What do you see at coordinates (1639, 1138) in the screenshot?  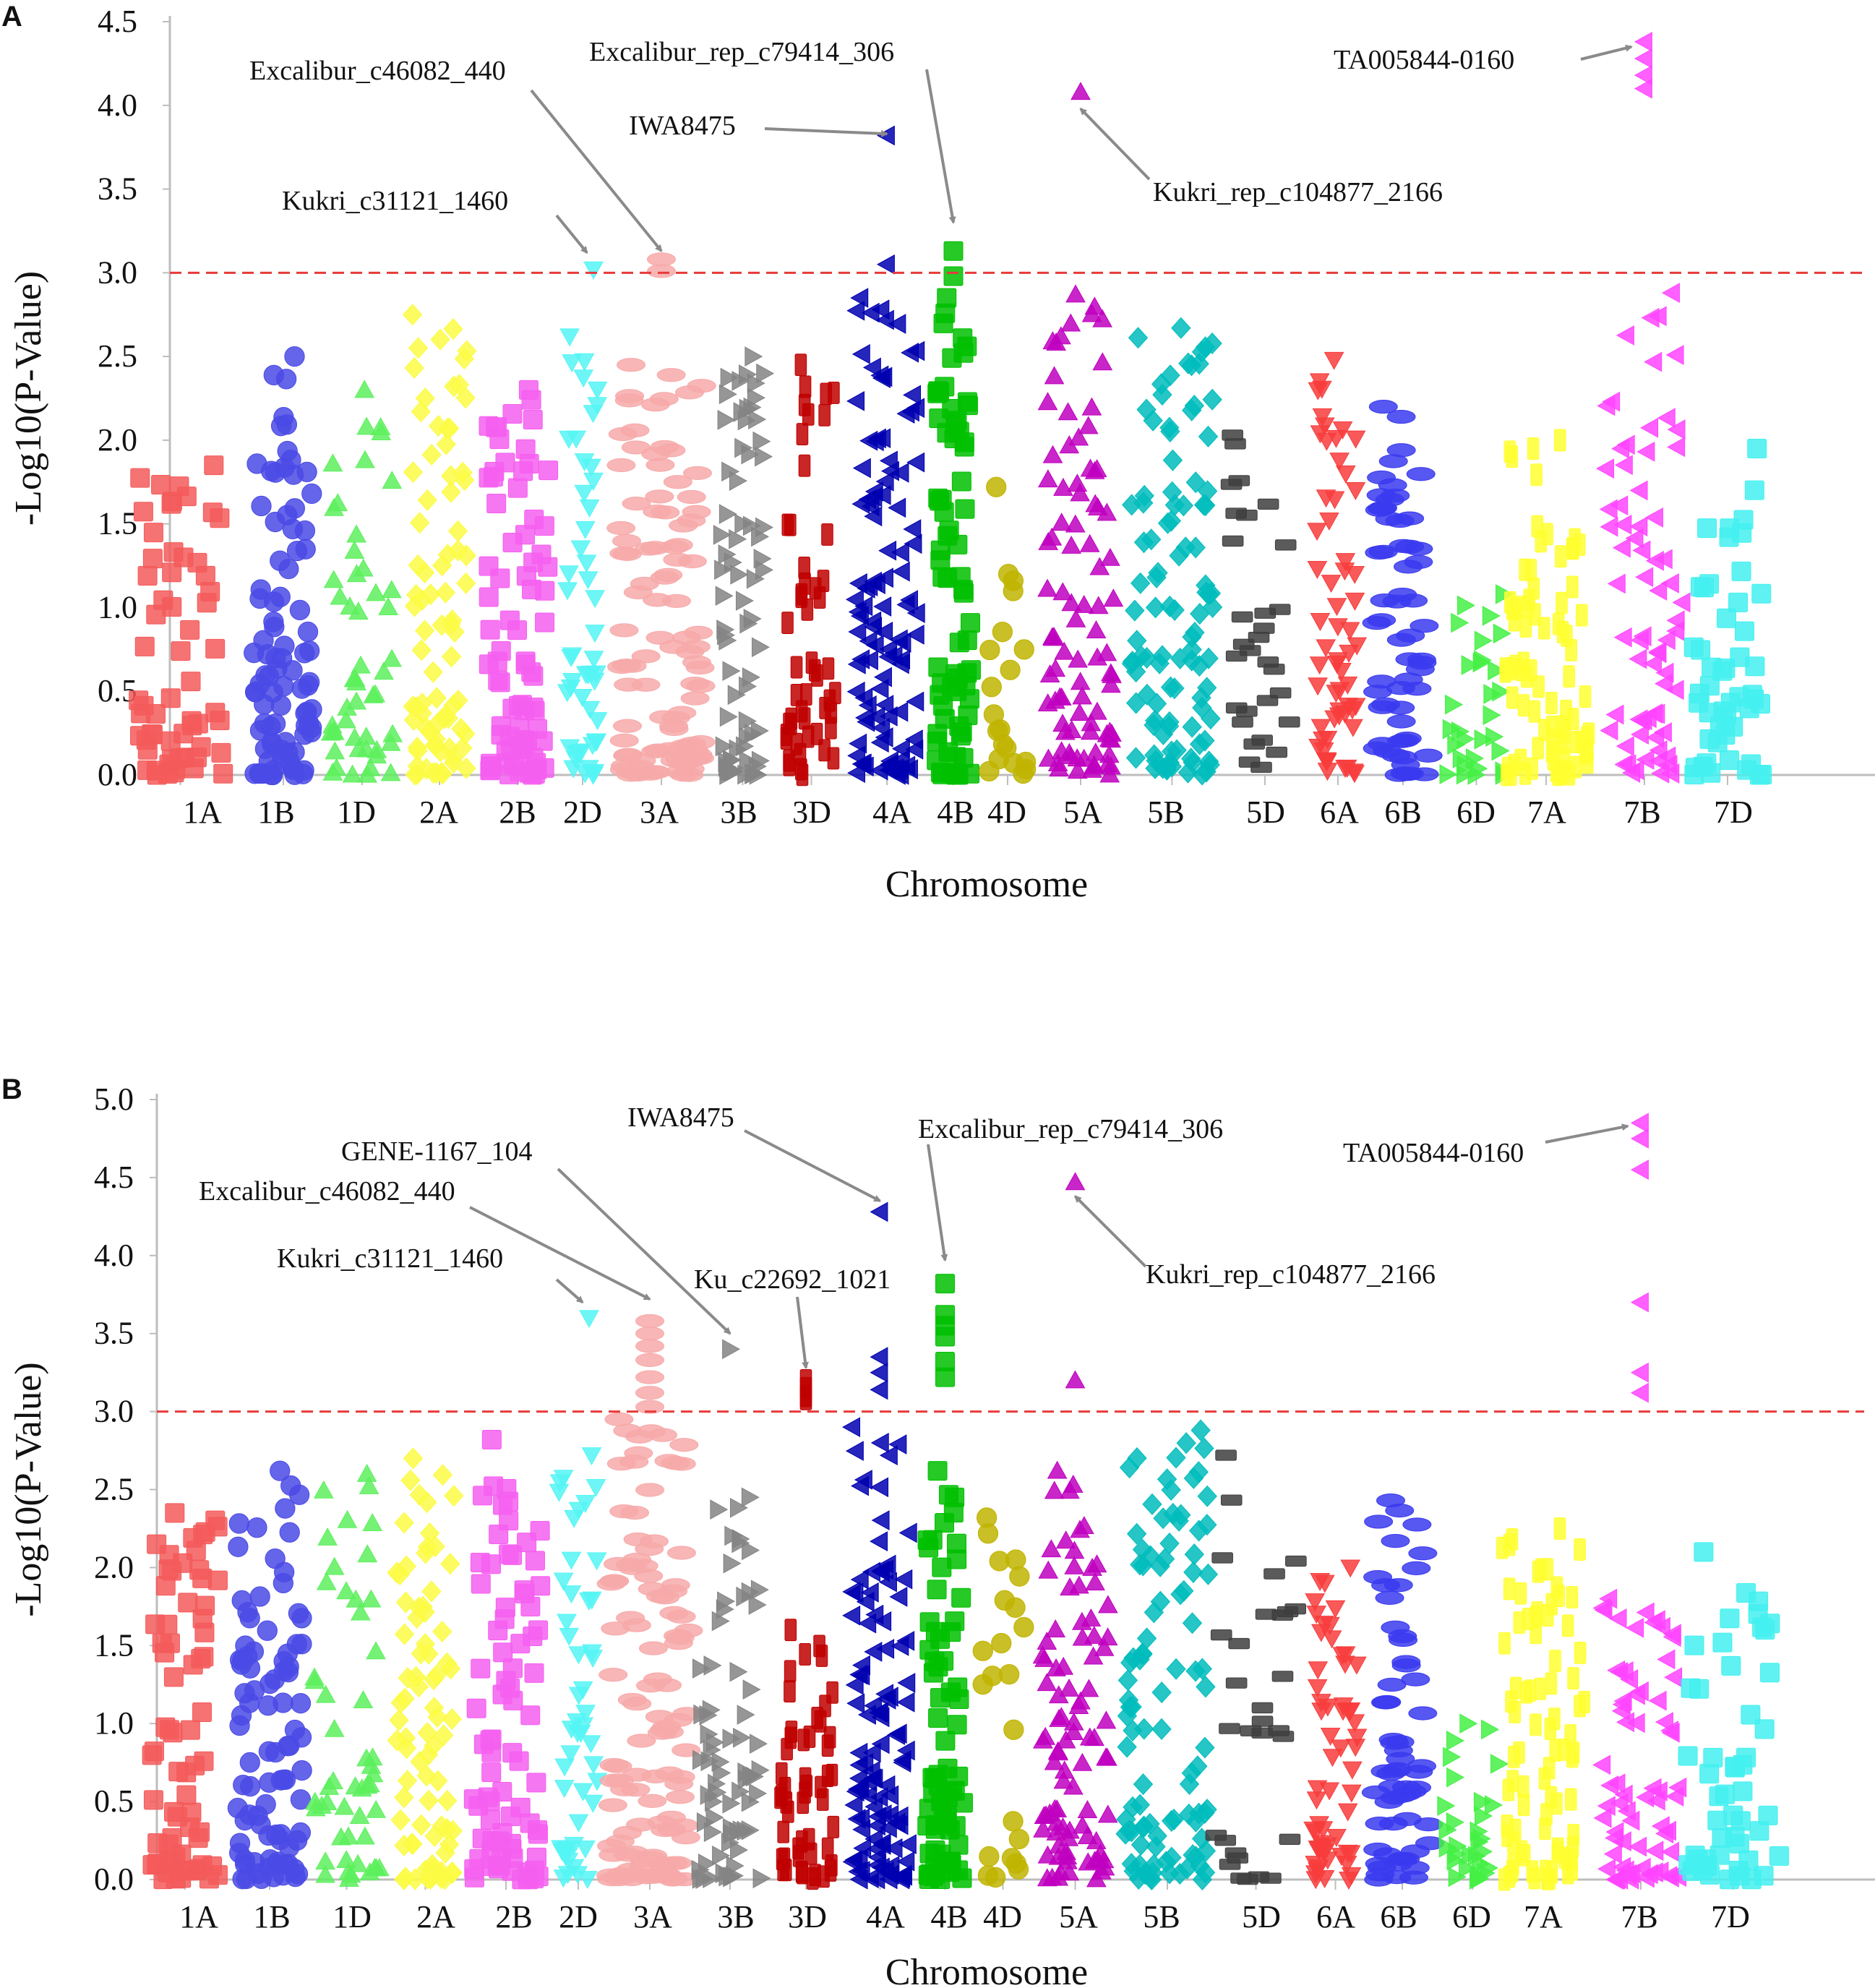 I see `significant-point` at bounding box center [1639, 1138].